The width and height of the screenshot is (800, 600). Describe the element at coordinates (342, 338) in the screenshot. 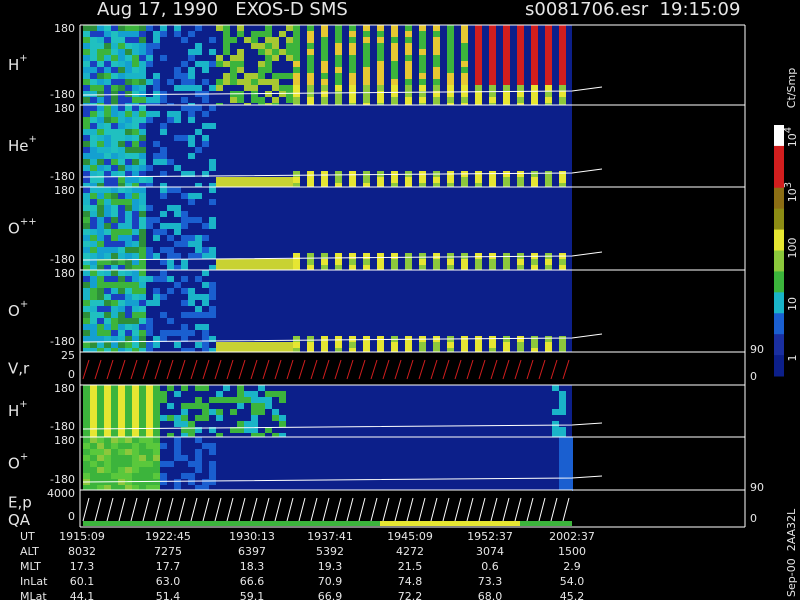

I see `trace-line` at that location.